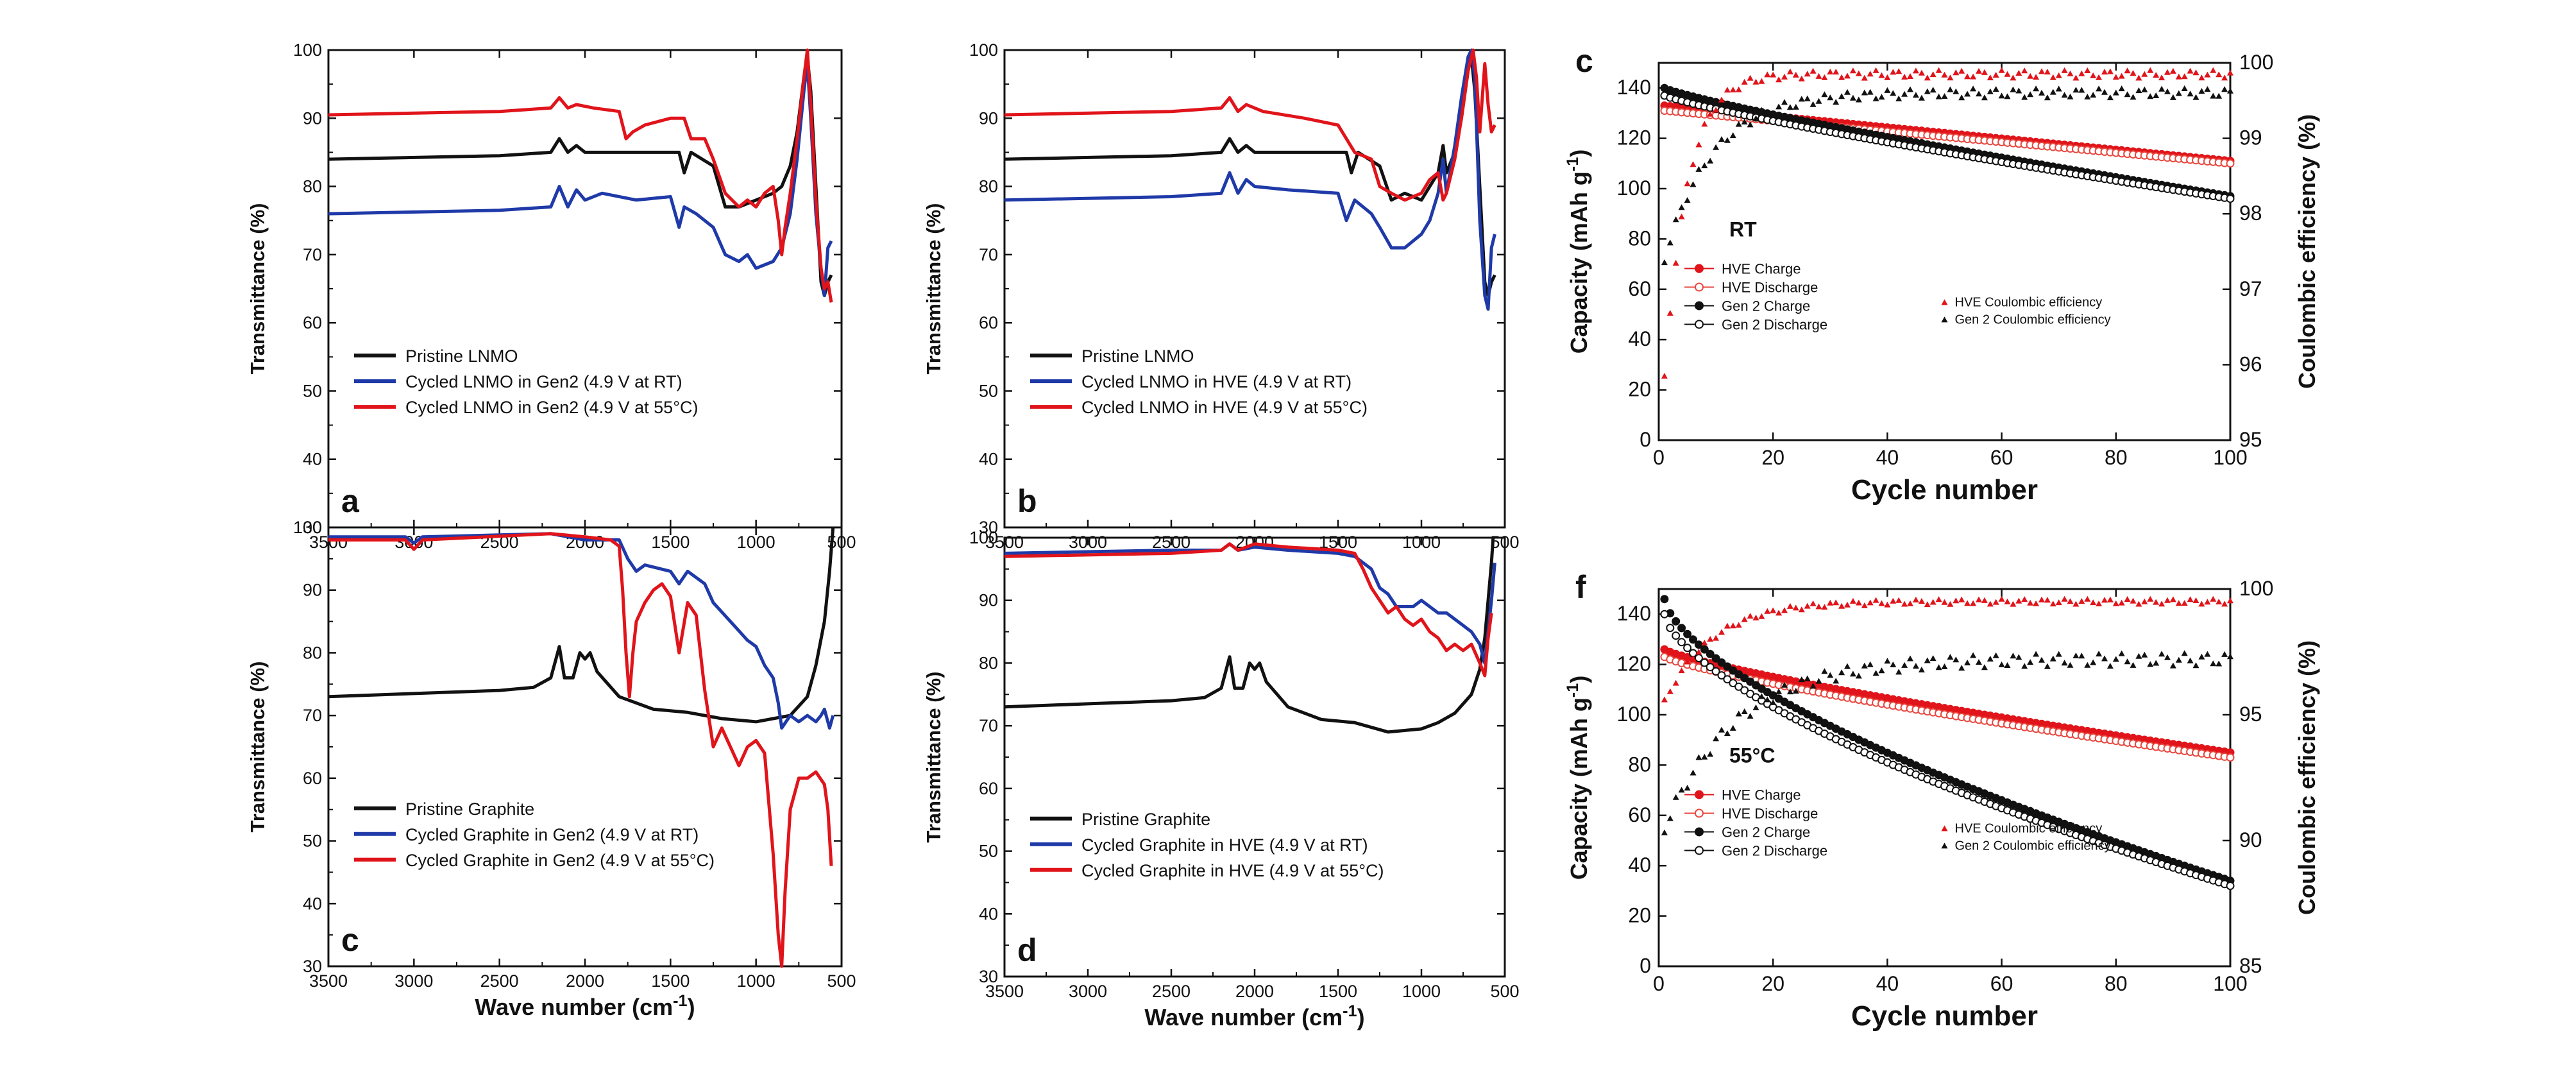 The image size is (2576, 1076). What do you see at coordinates (841, 981) in the screenshot?
I see `x-tick-label: 500` at bounding box center [841, 981].